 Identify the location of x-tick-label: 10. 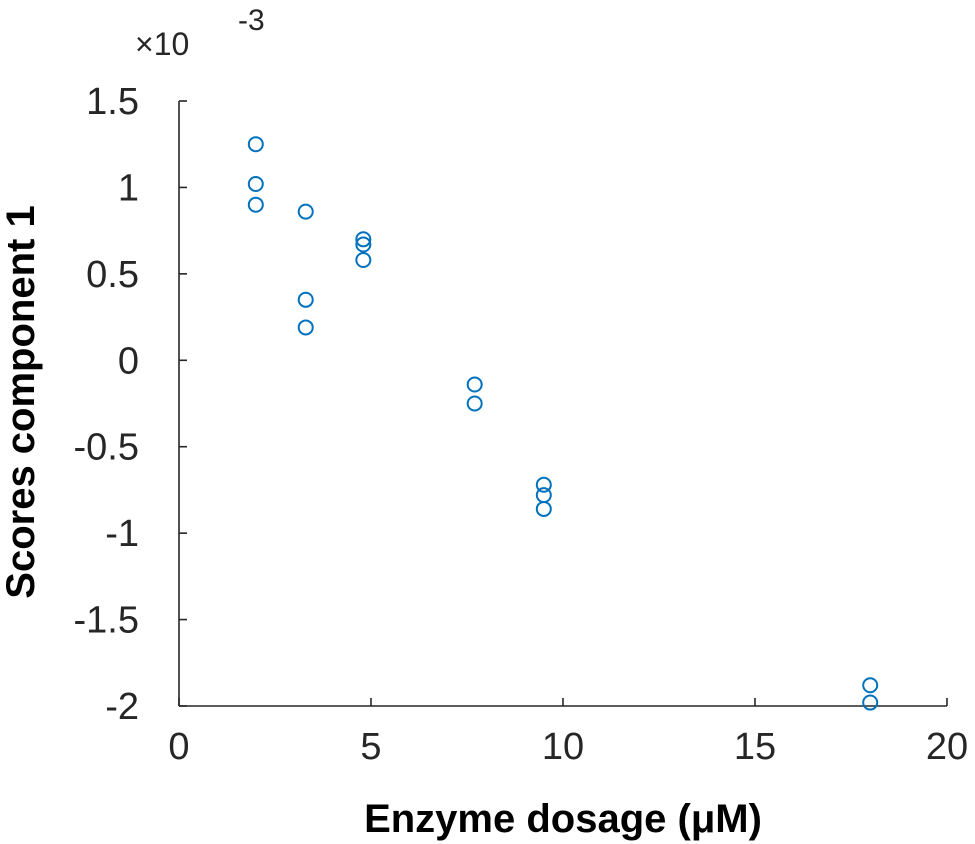
(563, 747).